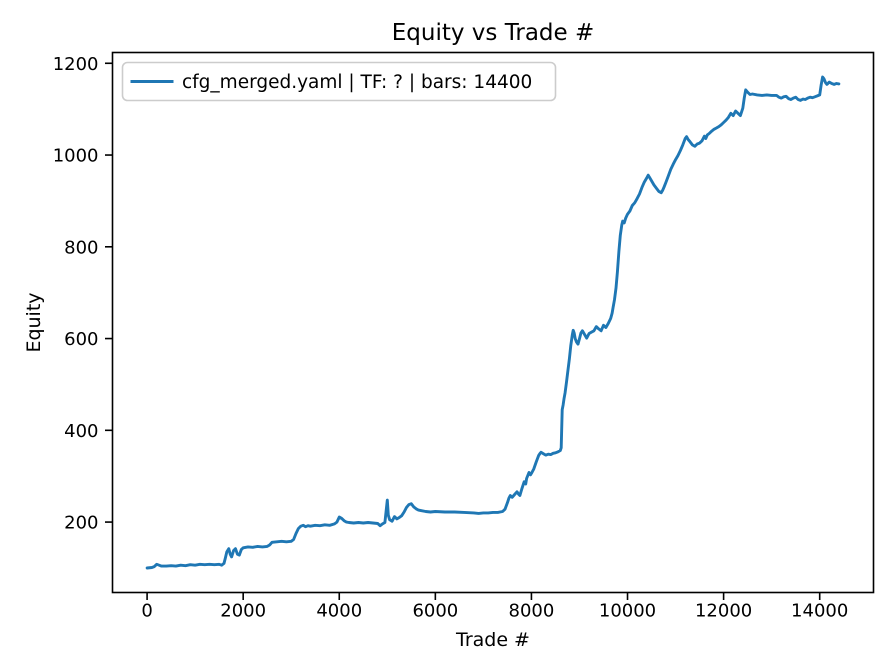  Describe the element at coordinates (81, 523) in the screenshot. I see `y-tick-label: 200` at that location.